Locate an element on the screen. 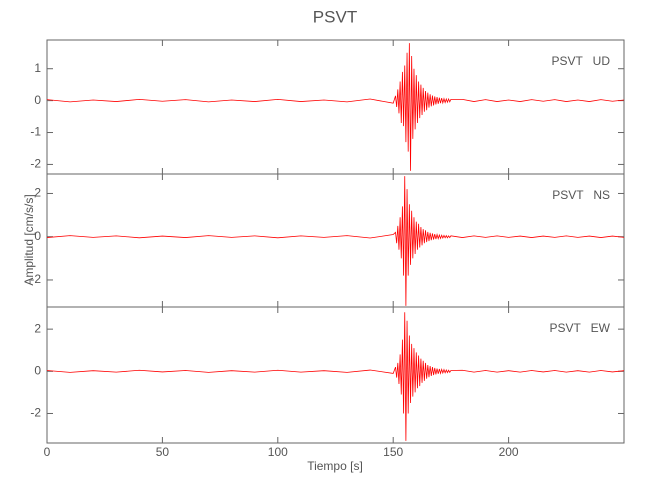 Image resolution: width=650 pixels, height=500 pixels. x-tick-label: 150 is located at coordinates (393, 452).